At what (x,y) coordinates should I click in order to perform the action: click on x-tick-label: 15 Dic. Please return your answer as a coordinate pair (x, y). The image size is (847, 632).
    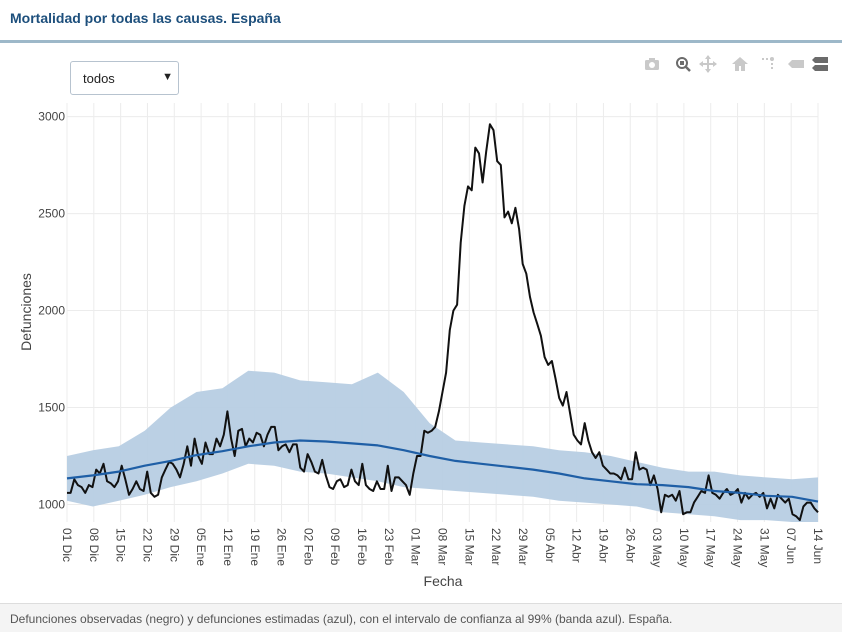
    Looking at the image, I should click on (121, 545).